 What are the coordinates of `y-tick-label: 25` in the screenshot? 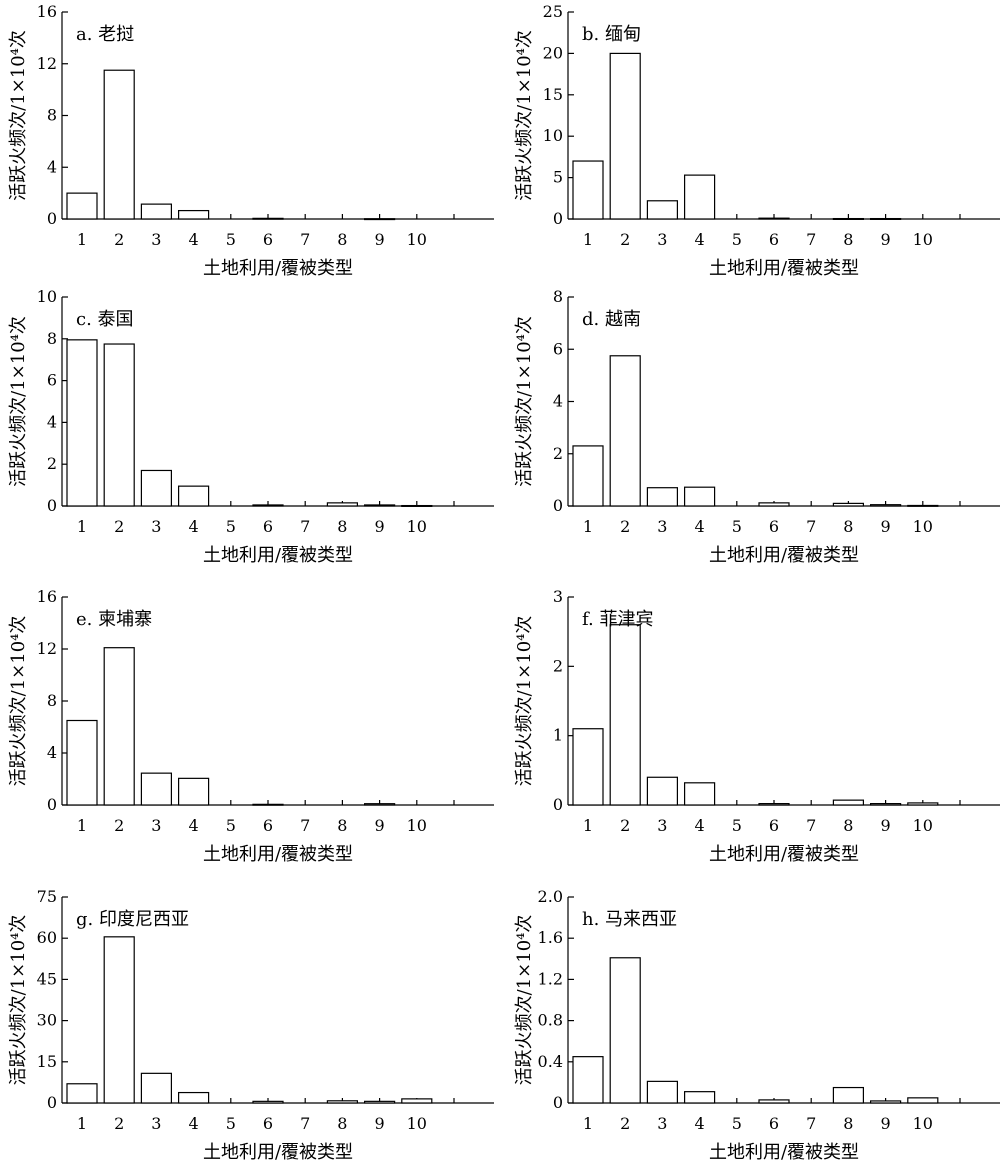 It's located at (553, 11).